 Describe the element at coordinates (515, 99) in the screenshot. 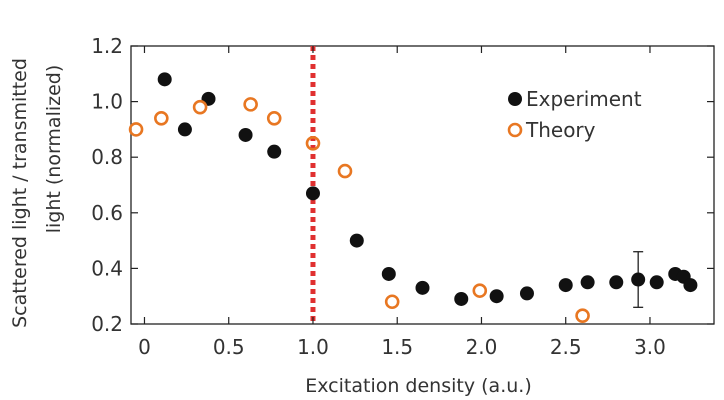

I see `legend-marker-experiment` at that location.